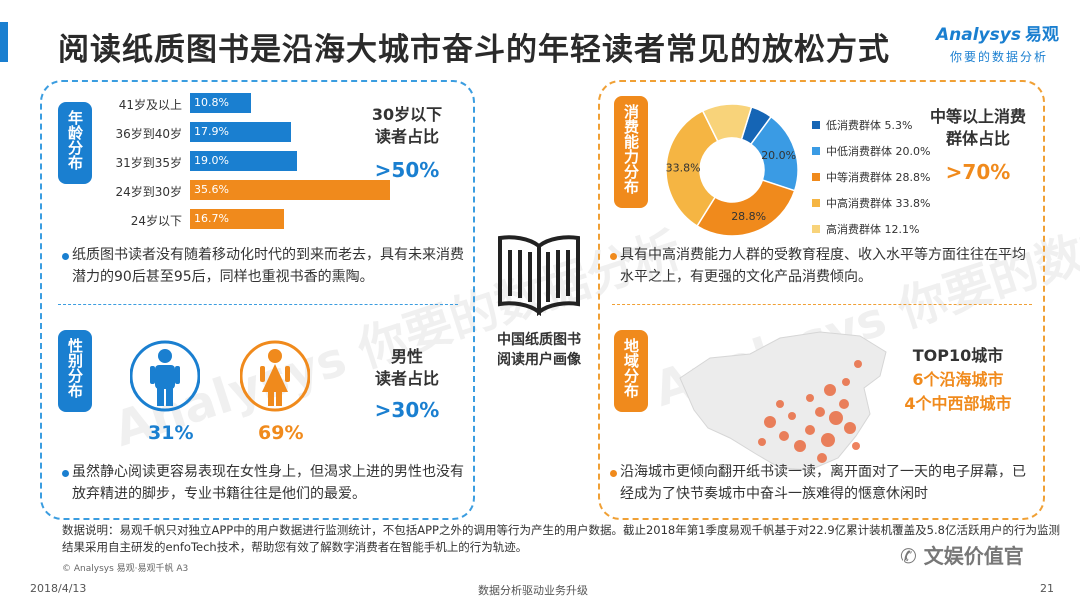 This screenshot has height=608, width=1080. What do you see at coordinates (258, 304) in the screenshot?
I see `left-separator` at bounding box center [258, 304].